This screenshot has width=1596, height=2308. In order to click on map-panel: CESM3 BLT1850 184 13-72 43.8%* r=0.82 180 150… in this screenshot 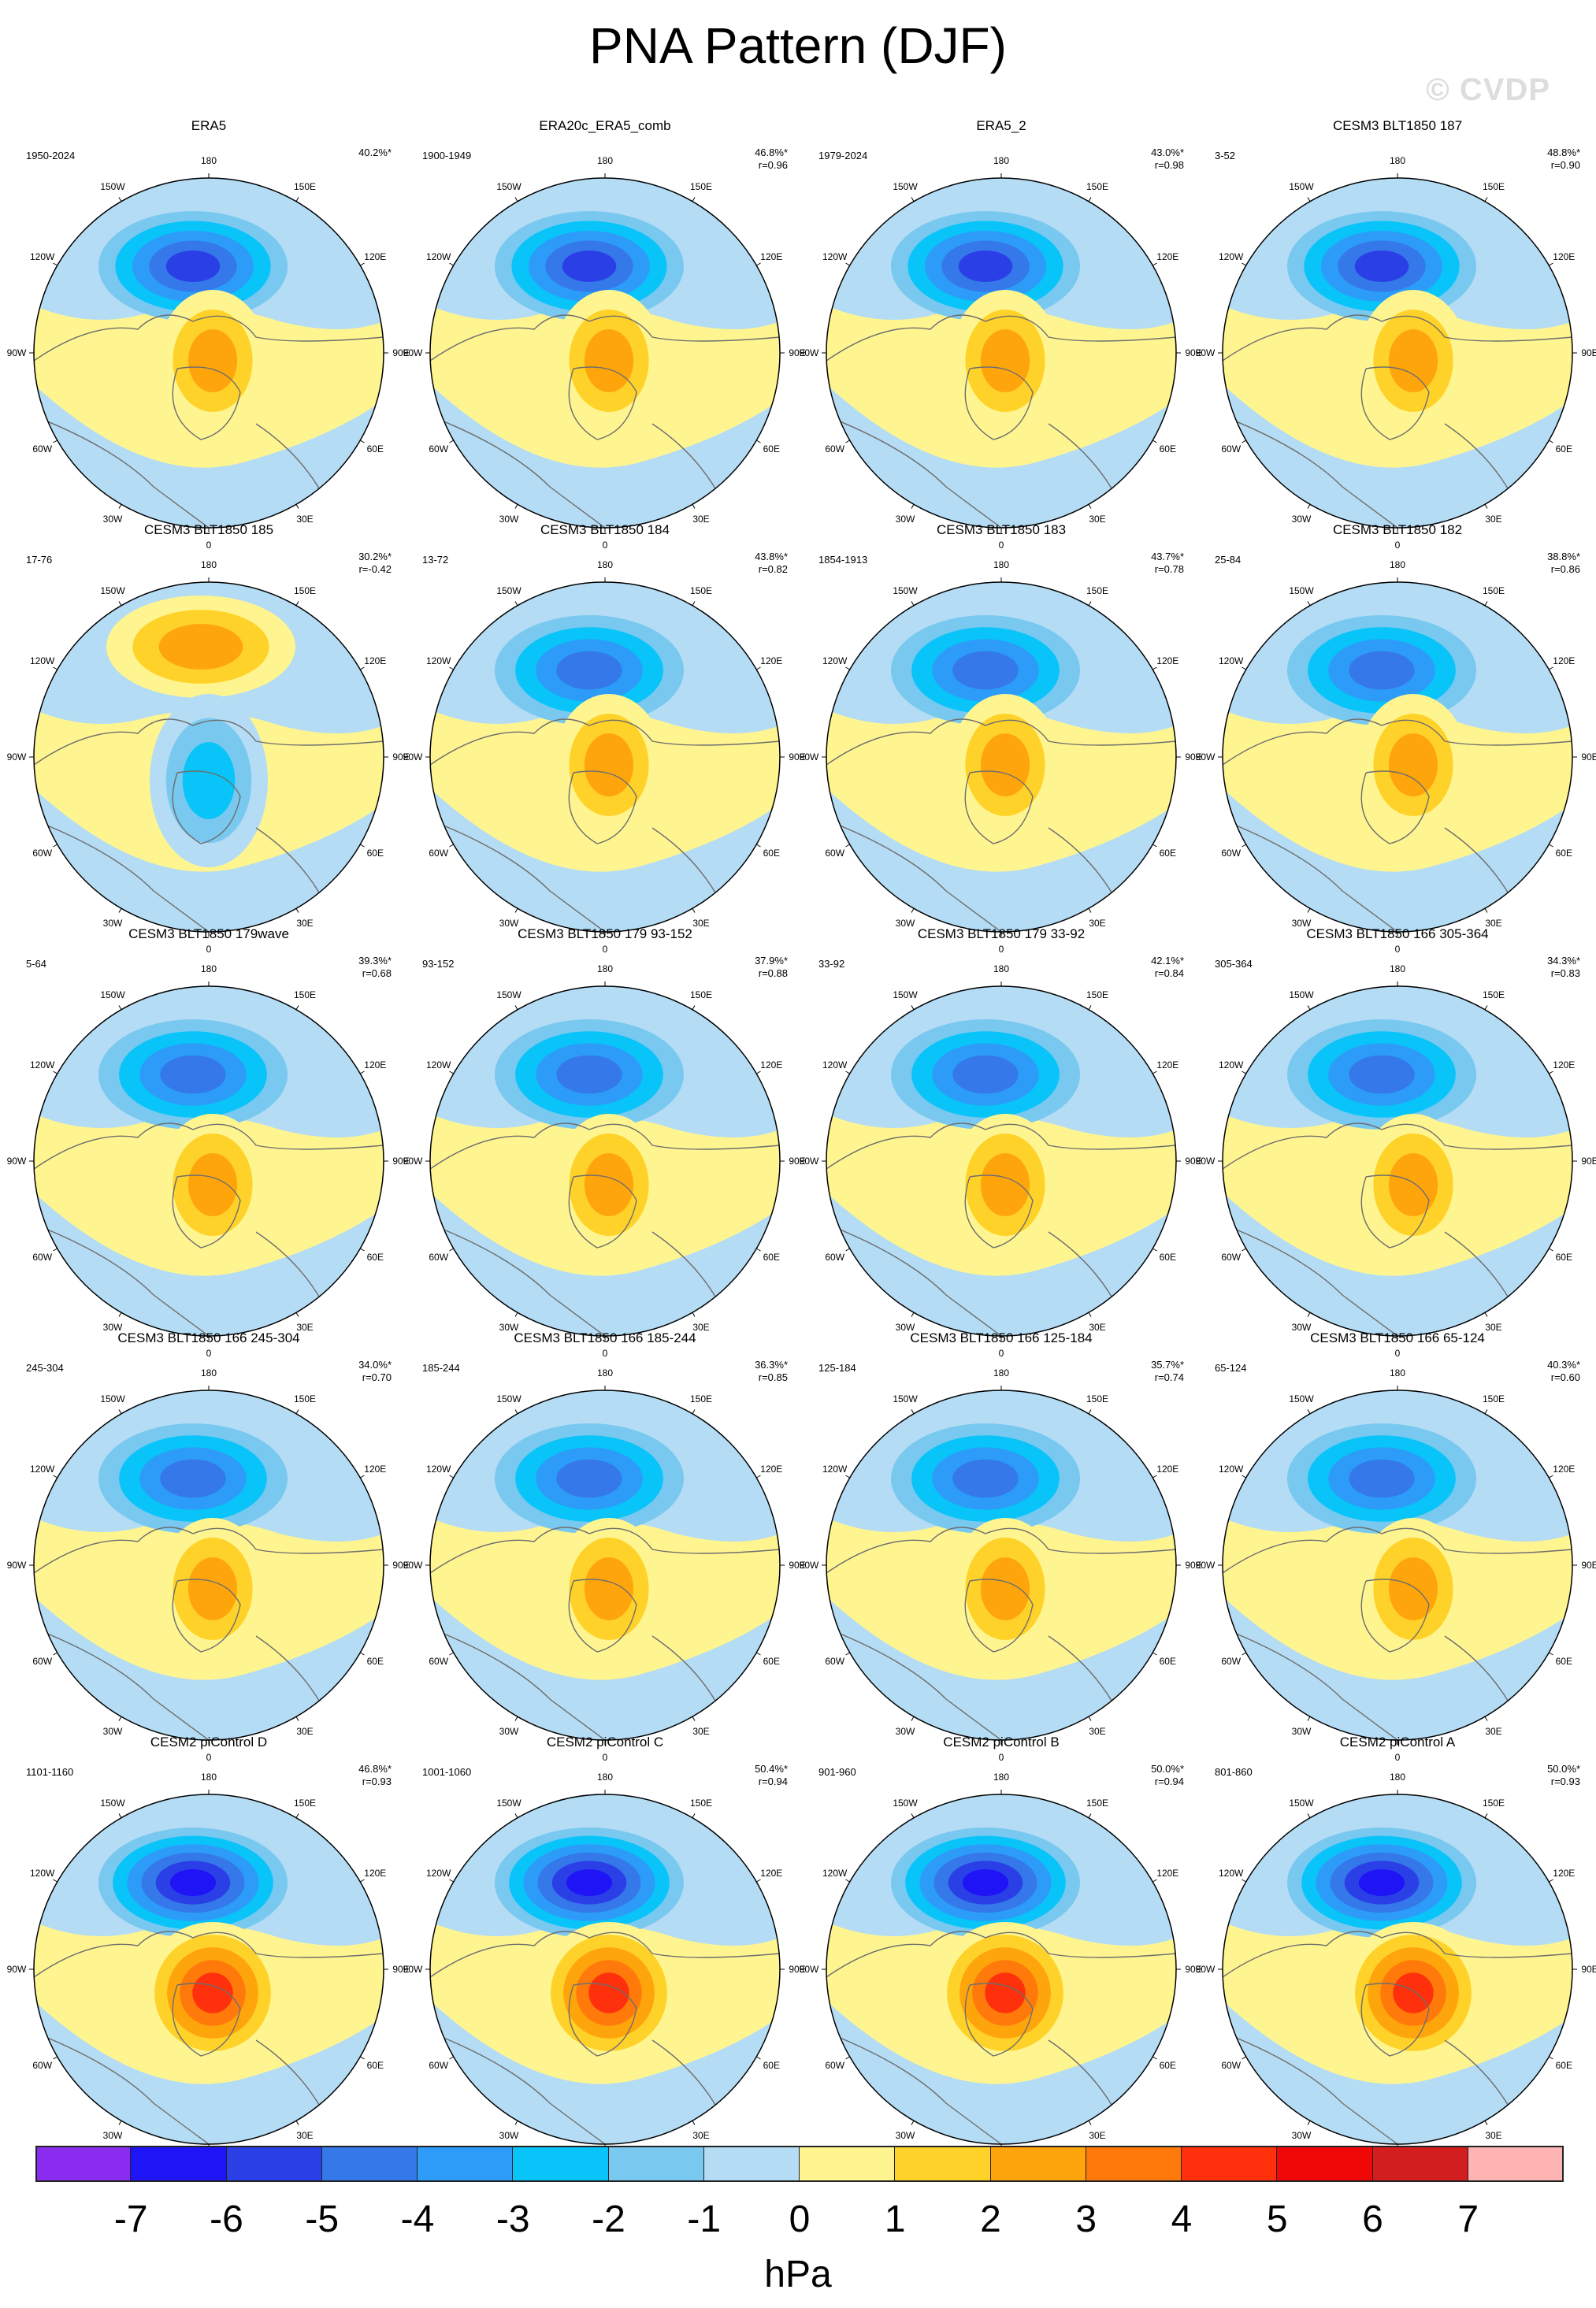, I will do `click(604, 738)`.